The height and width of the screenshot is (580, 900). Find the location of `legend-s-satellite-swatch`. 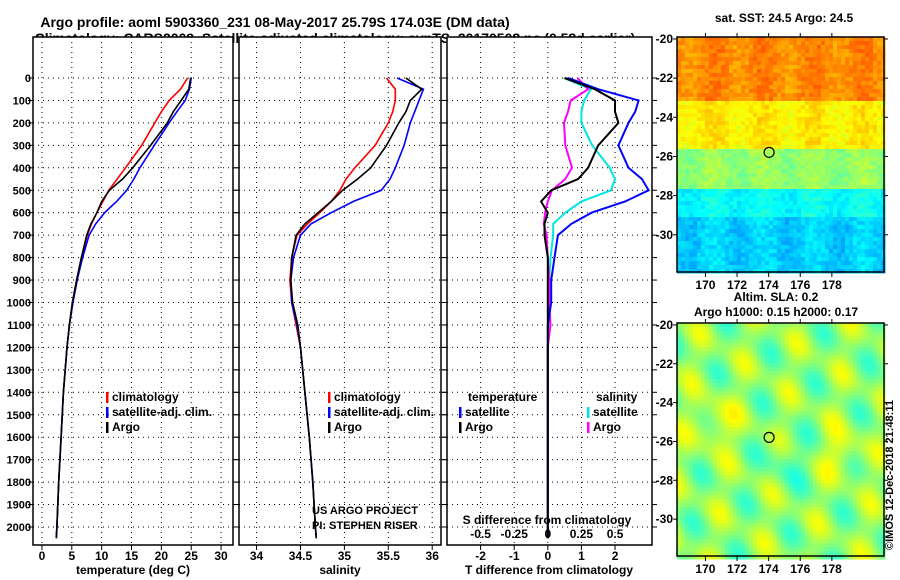

legend-s-satellite-swatch is located at coordinates (588, 412).